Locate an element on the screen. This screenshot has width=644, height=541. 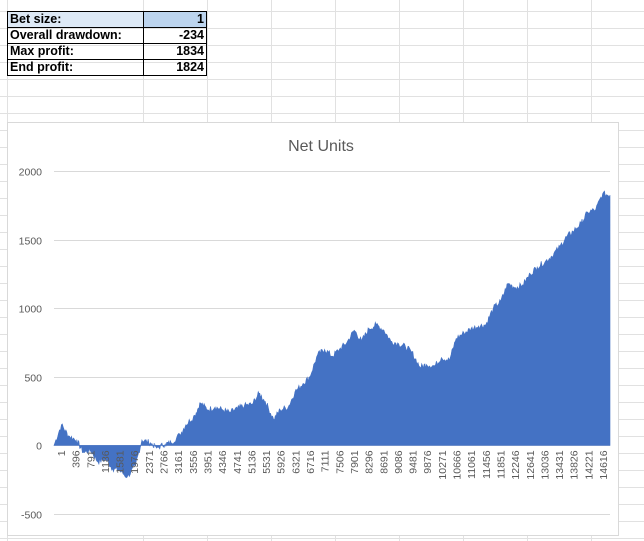
x-tick-label: 14221 is located at coordinates (589, 464).